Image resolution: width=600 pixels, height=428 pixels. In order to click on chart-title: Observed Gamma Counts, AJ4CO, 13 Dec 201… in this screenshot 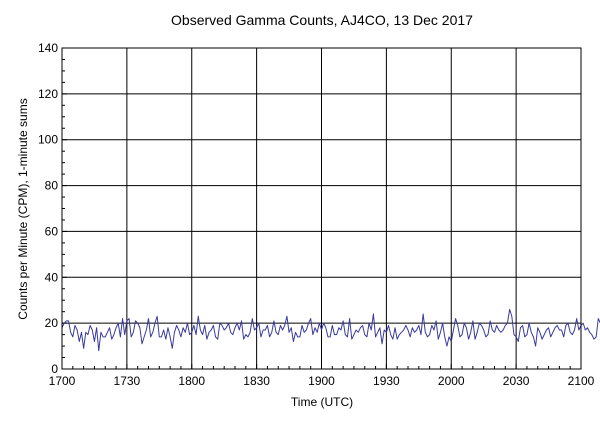, I will do `click(322, 20)`.